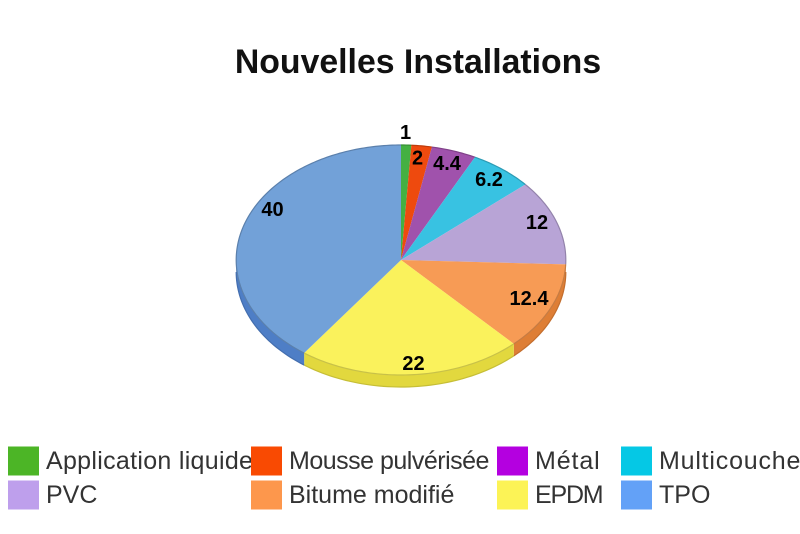 This screenshot has height=534, width=800. I want to click on svg-text: Mousse pulvérisée, so click(389, 461).